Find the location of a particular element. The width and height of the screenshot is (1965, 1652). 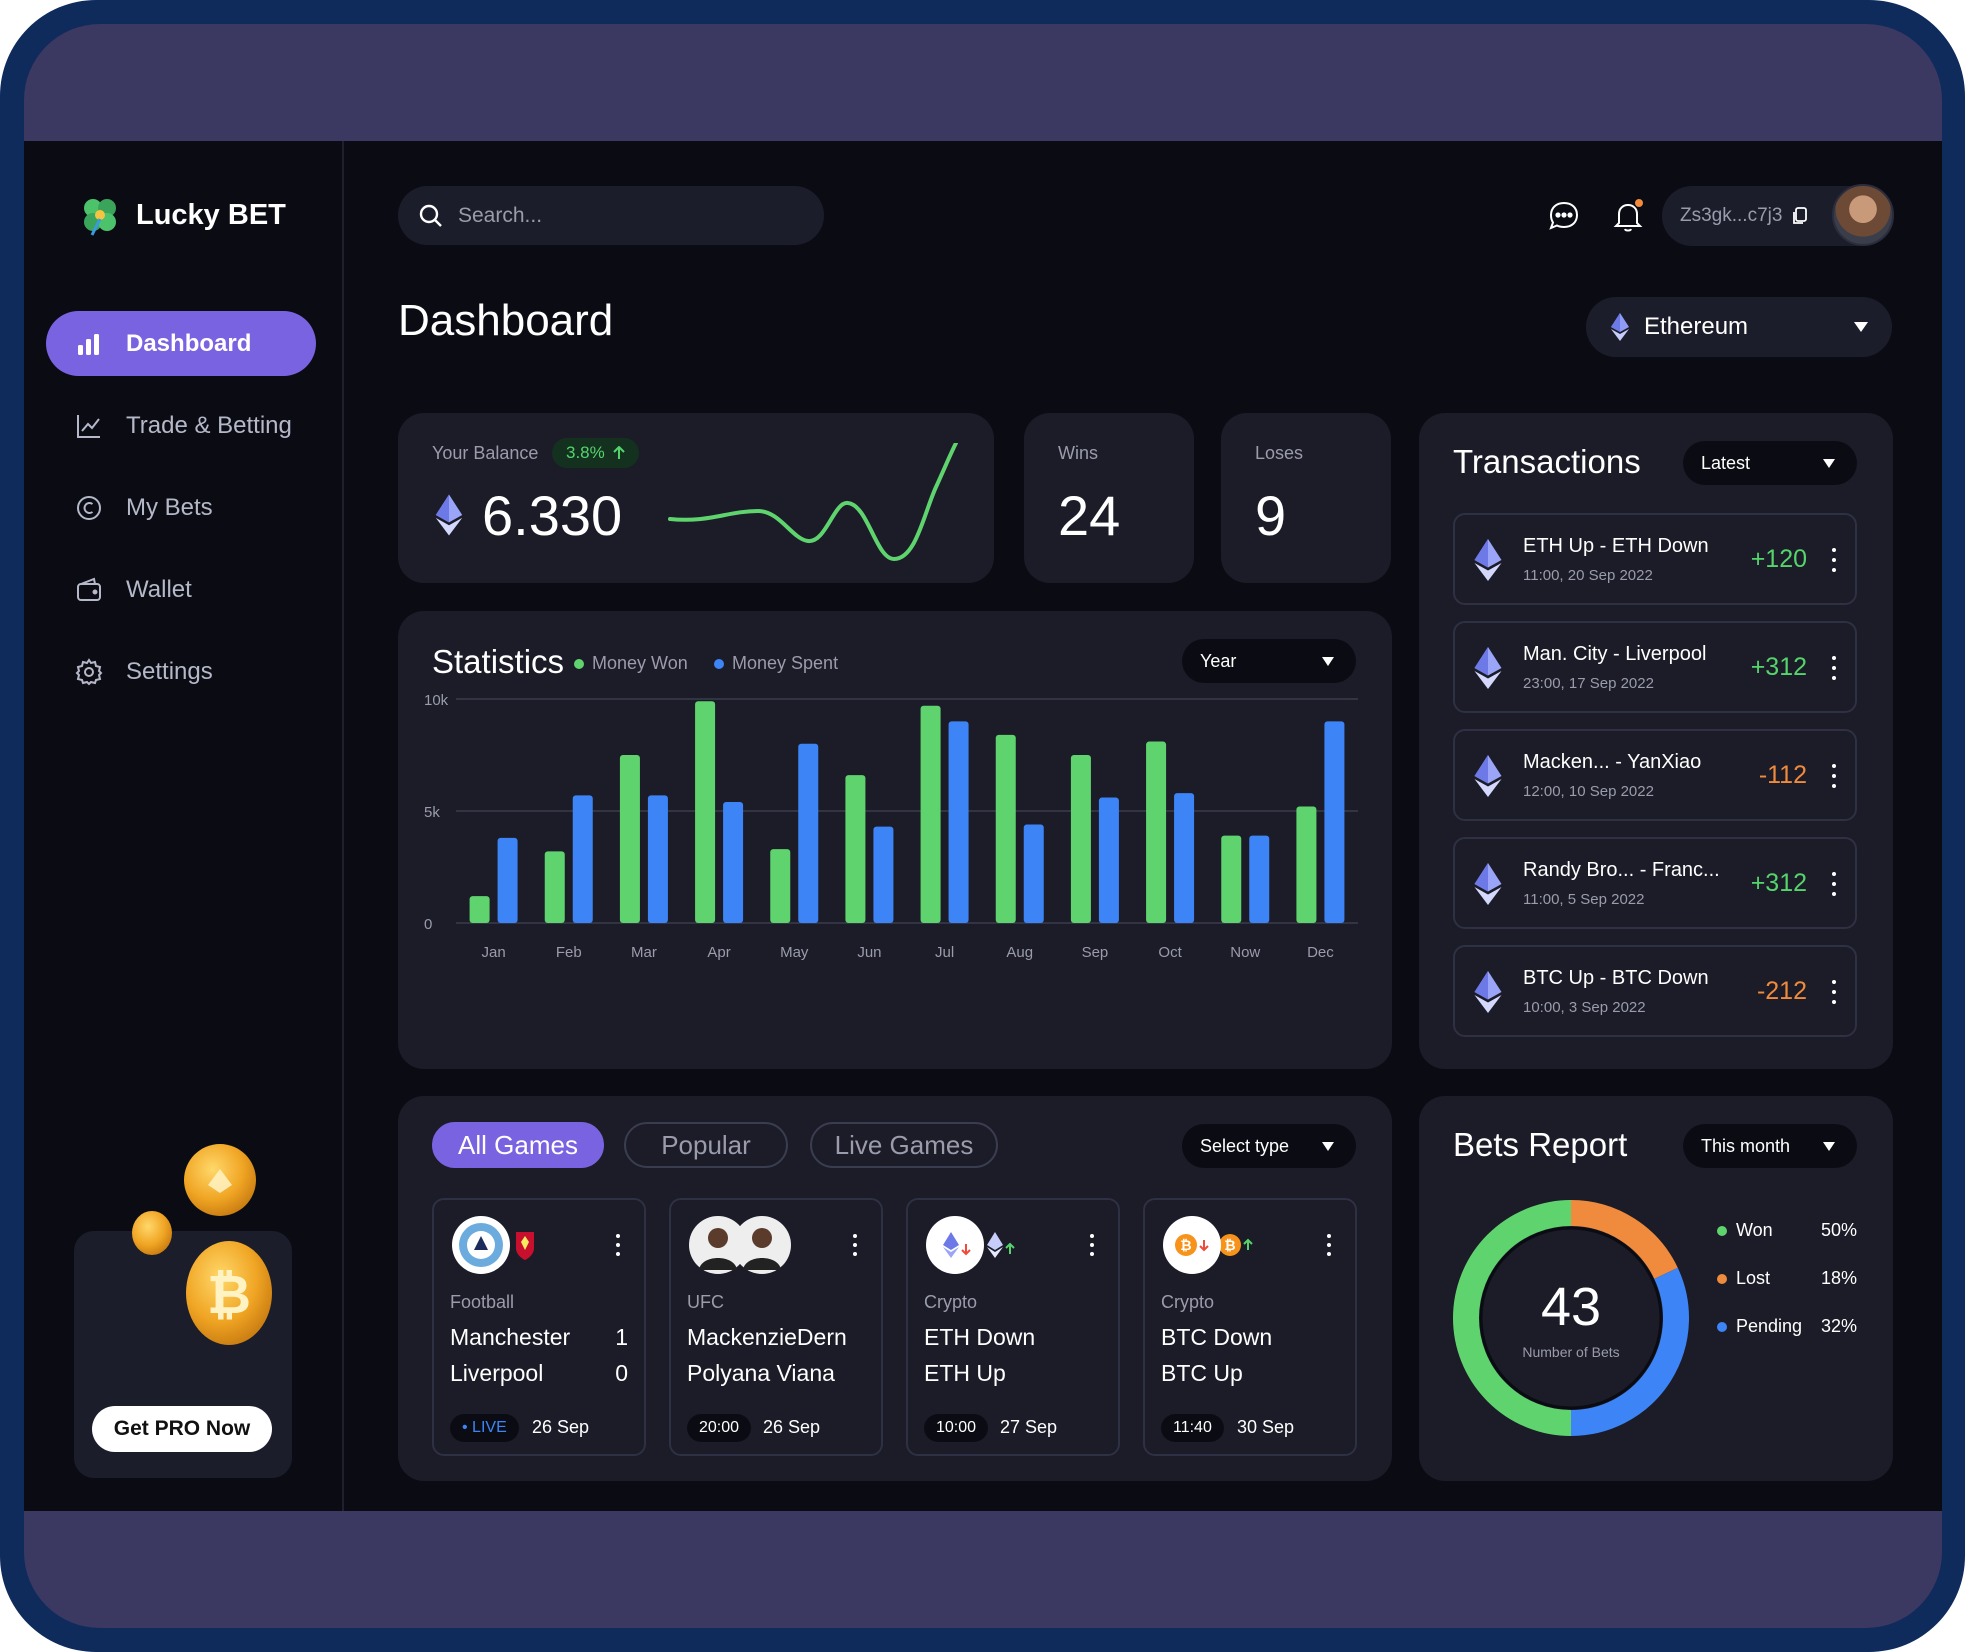

legend-label: Lost is located at coordinates (1753, 1278).